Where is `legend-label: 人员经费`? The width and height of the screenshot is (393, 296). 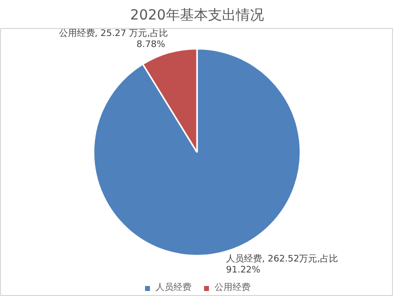
legend-label: 人员经费 is located at coordinates (174, 288).